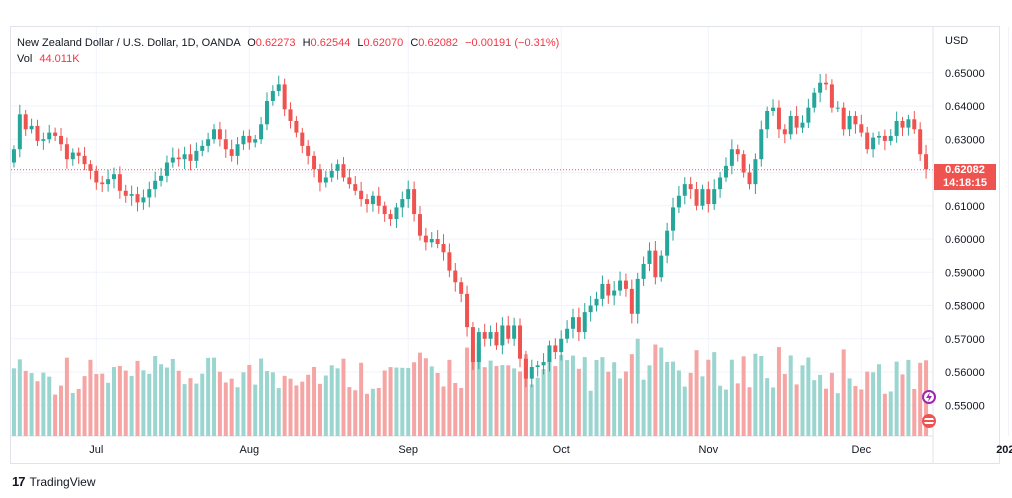 The width and height of the screenshot is (1012, 498). Describe the element at coordinates (306, 43) in the screenshot. I see `high-label: H` at that location.